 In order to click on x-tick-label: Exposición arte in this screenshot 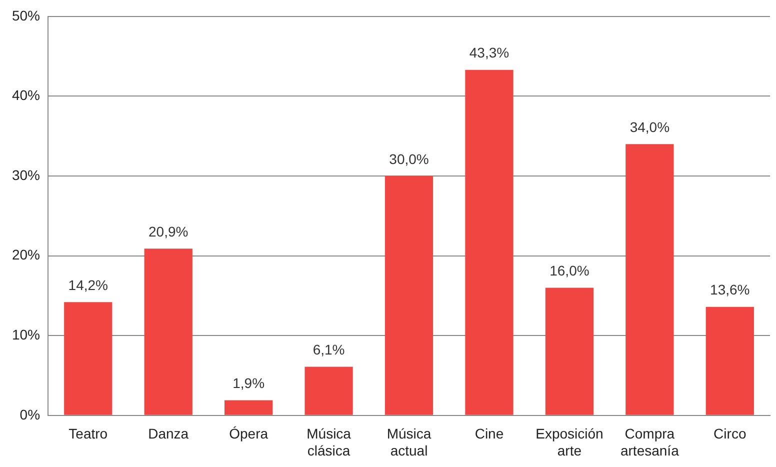, I will do `click(570, 442)`.